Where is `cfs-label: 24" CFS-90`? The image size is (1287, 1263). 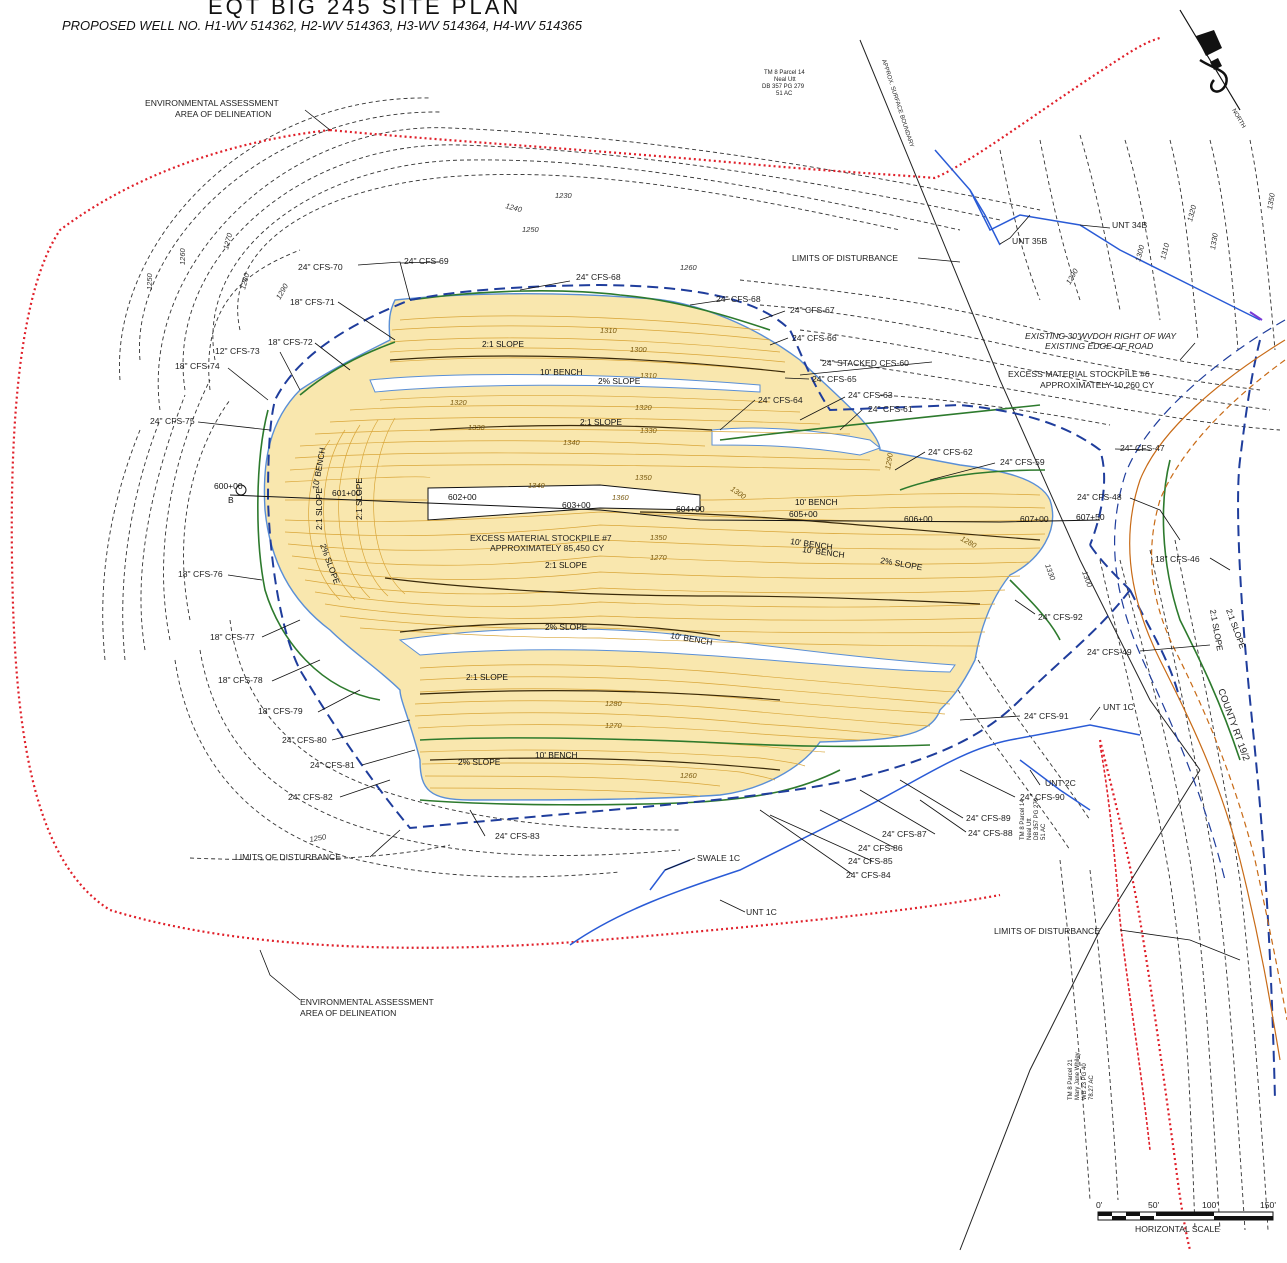 cfs-label: 24" CFS-90 is located at coordinates (1042, 797).